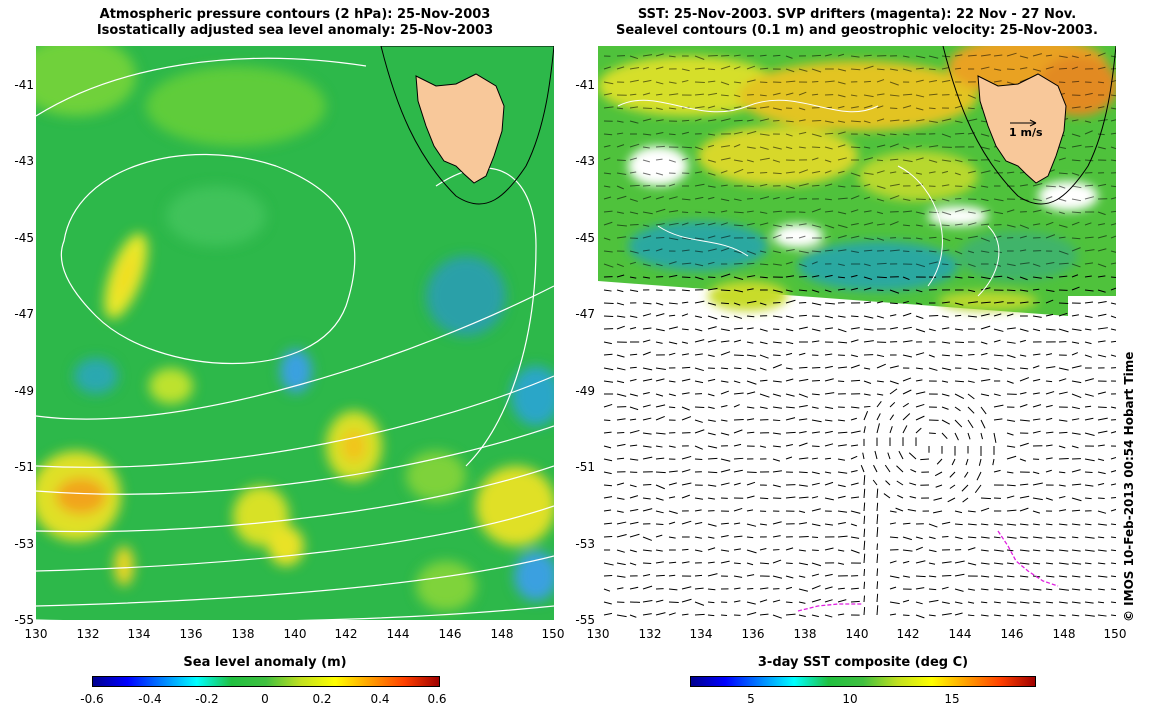 This screenshot has width=1150, height=710. Describe the element at coordinates (863, 681) in the screenshot. I see `right-colorbar` at that location.